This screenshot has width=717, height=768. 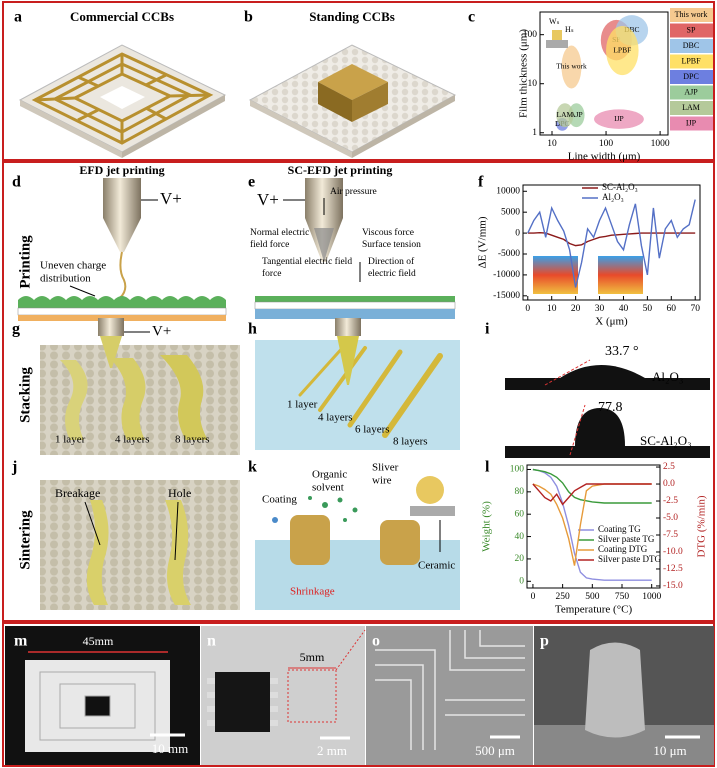 I want to click on material: SC-Al₂O₃, so click(x=666, y=440).